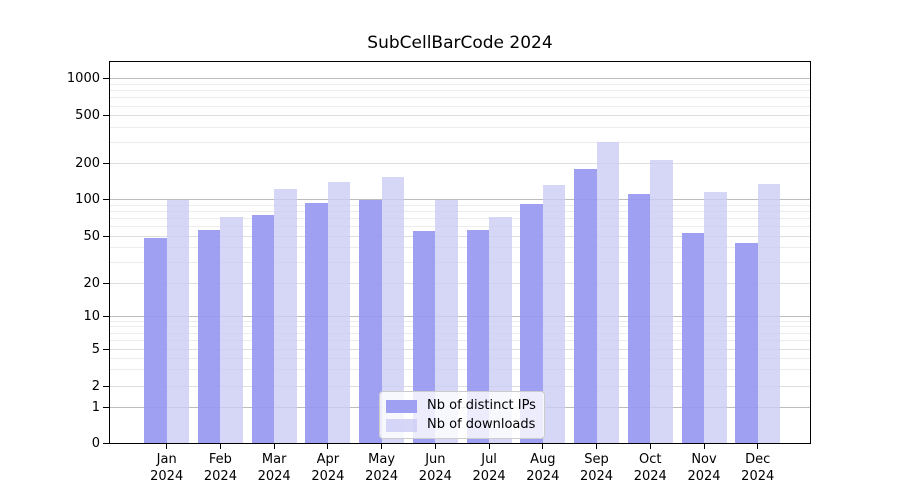 This screenshot has width=900, height=500. I want to click on x-tick-month: May, so click(382, 459).